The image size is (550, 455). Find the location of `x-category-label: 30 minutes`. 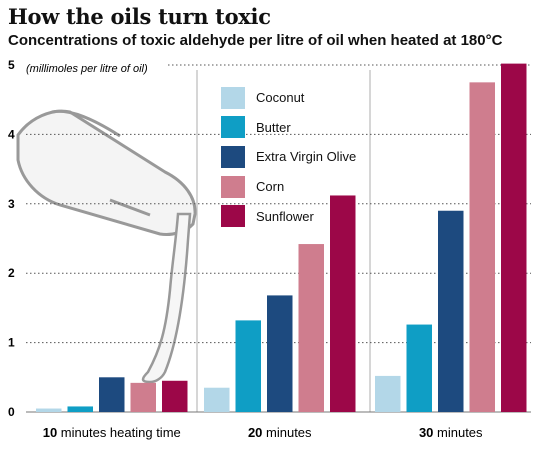

x-category-label: 30 minutes is located at coordinates (451, 432).